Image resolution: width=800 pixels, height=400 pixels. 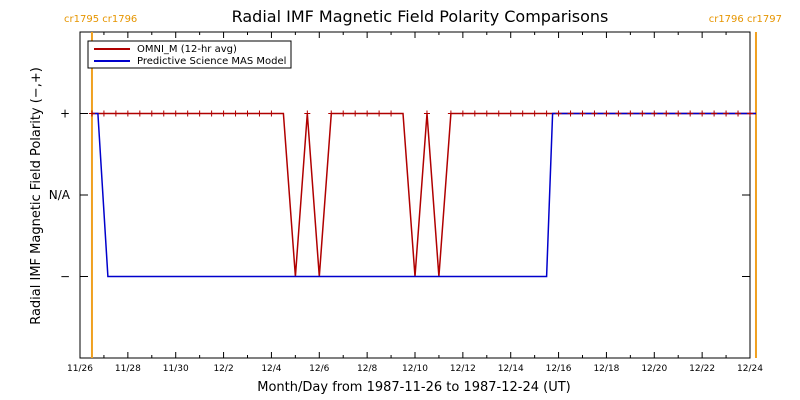 What do you see at coordinates (128, 369) in the screenshot?
I see `x-tick-label: 11/28` at bounding box center [128, 369].